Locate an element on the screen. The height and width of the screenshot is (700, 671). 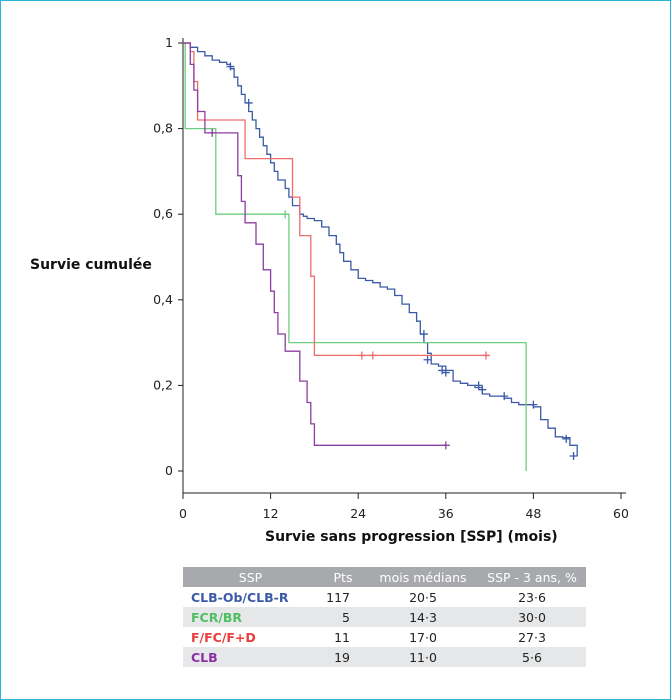
row-median: 17·0 is located at coordinates (423, 637).